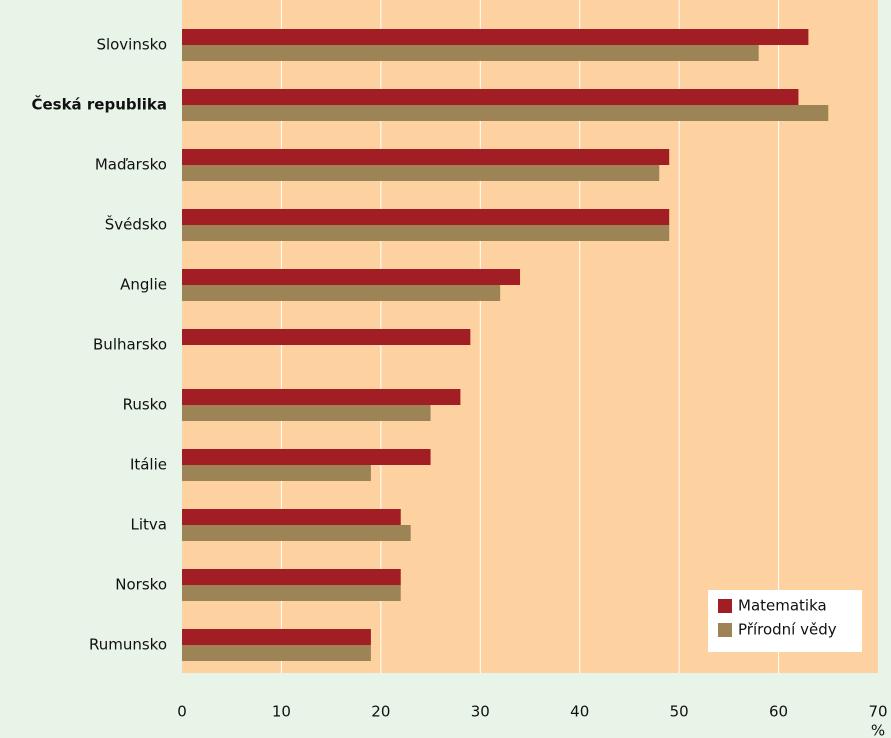 The image size is (891, 738). Describe the element at coordinates (131, 45) in the screenshot. I see `y-tick-label: Slovinsko` at that location.